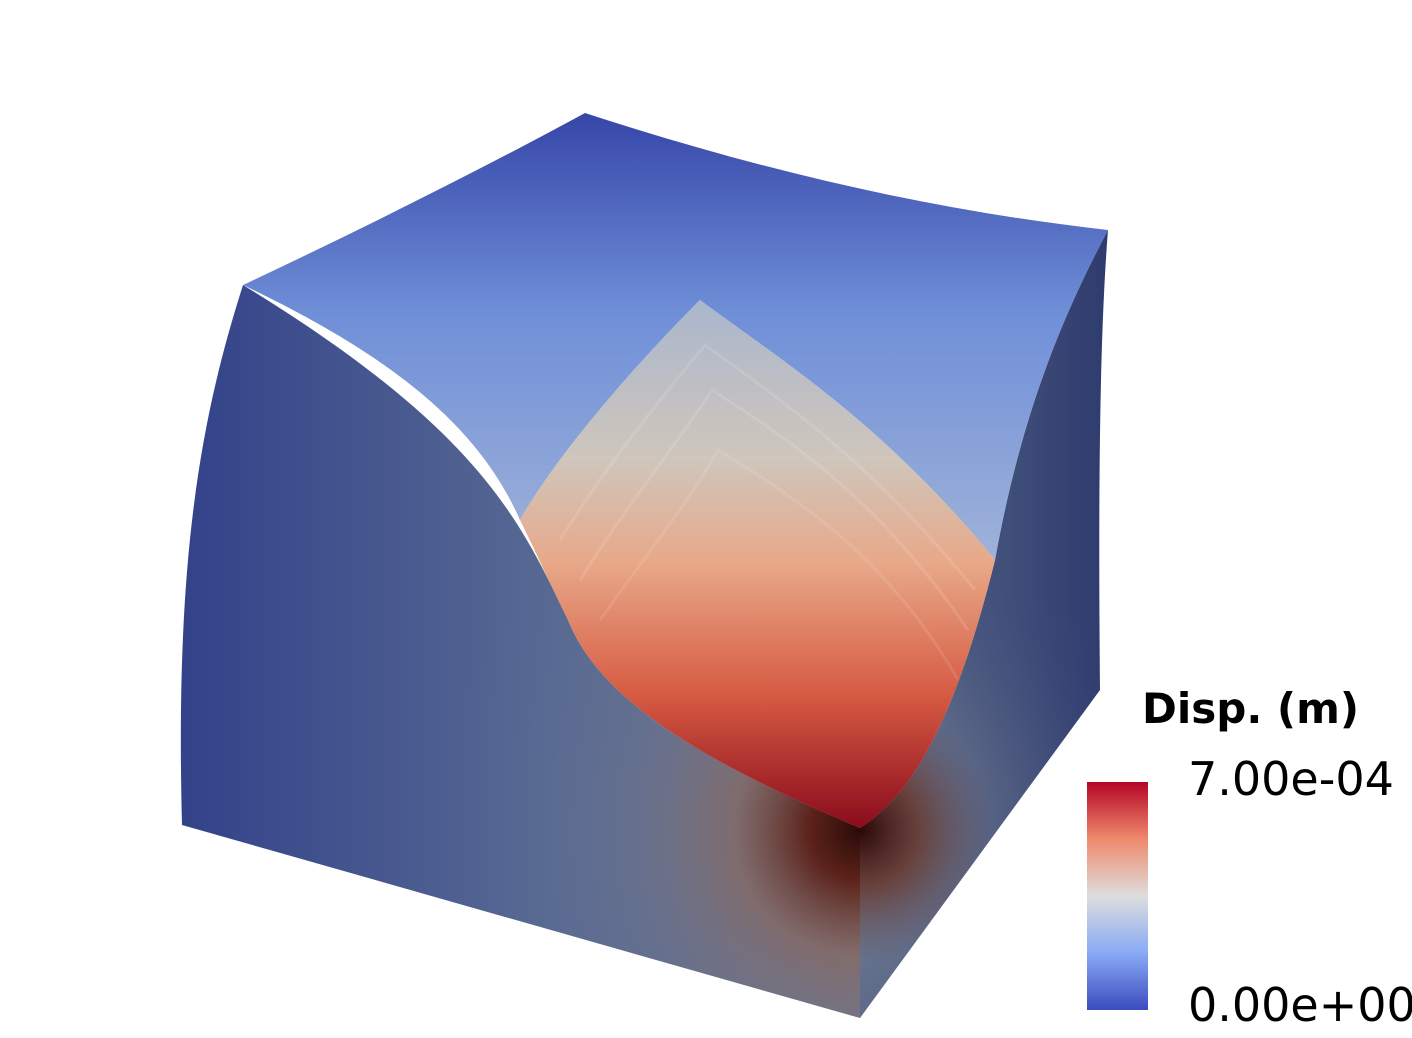 The width and height of the screenshot is (1412, 1038). I want to click on legend-max-label: 7.00e-04, so click(1291, 779).